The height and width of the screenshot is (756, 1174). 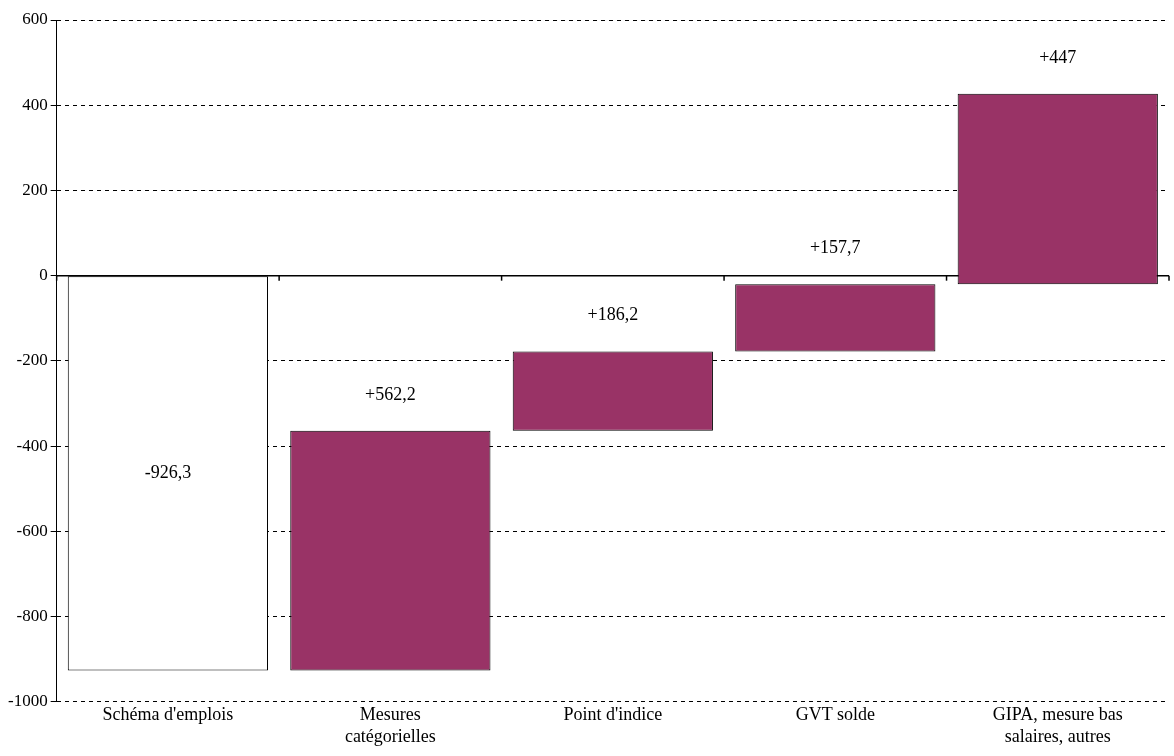 What do you see at coordinates (32, 445) in the screenshot?
I see `y-tick-label: -400` at bounding box center [32, 445].